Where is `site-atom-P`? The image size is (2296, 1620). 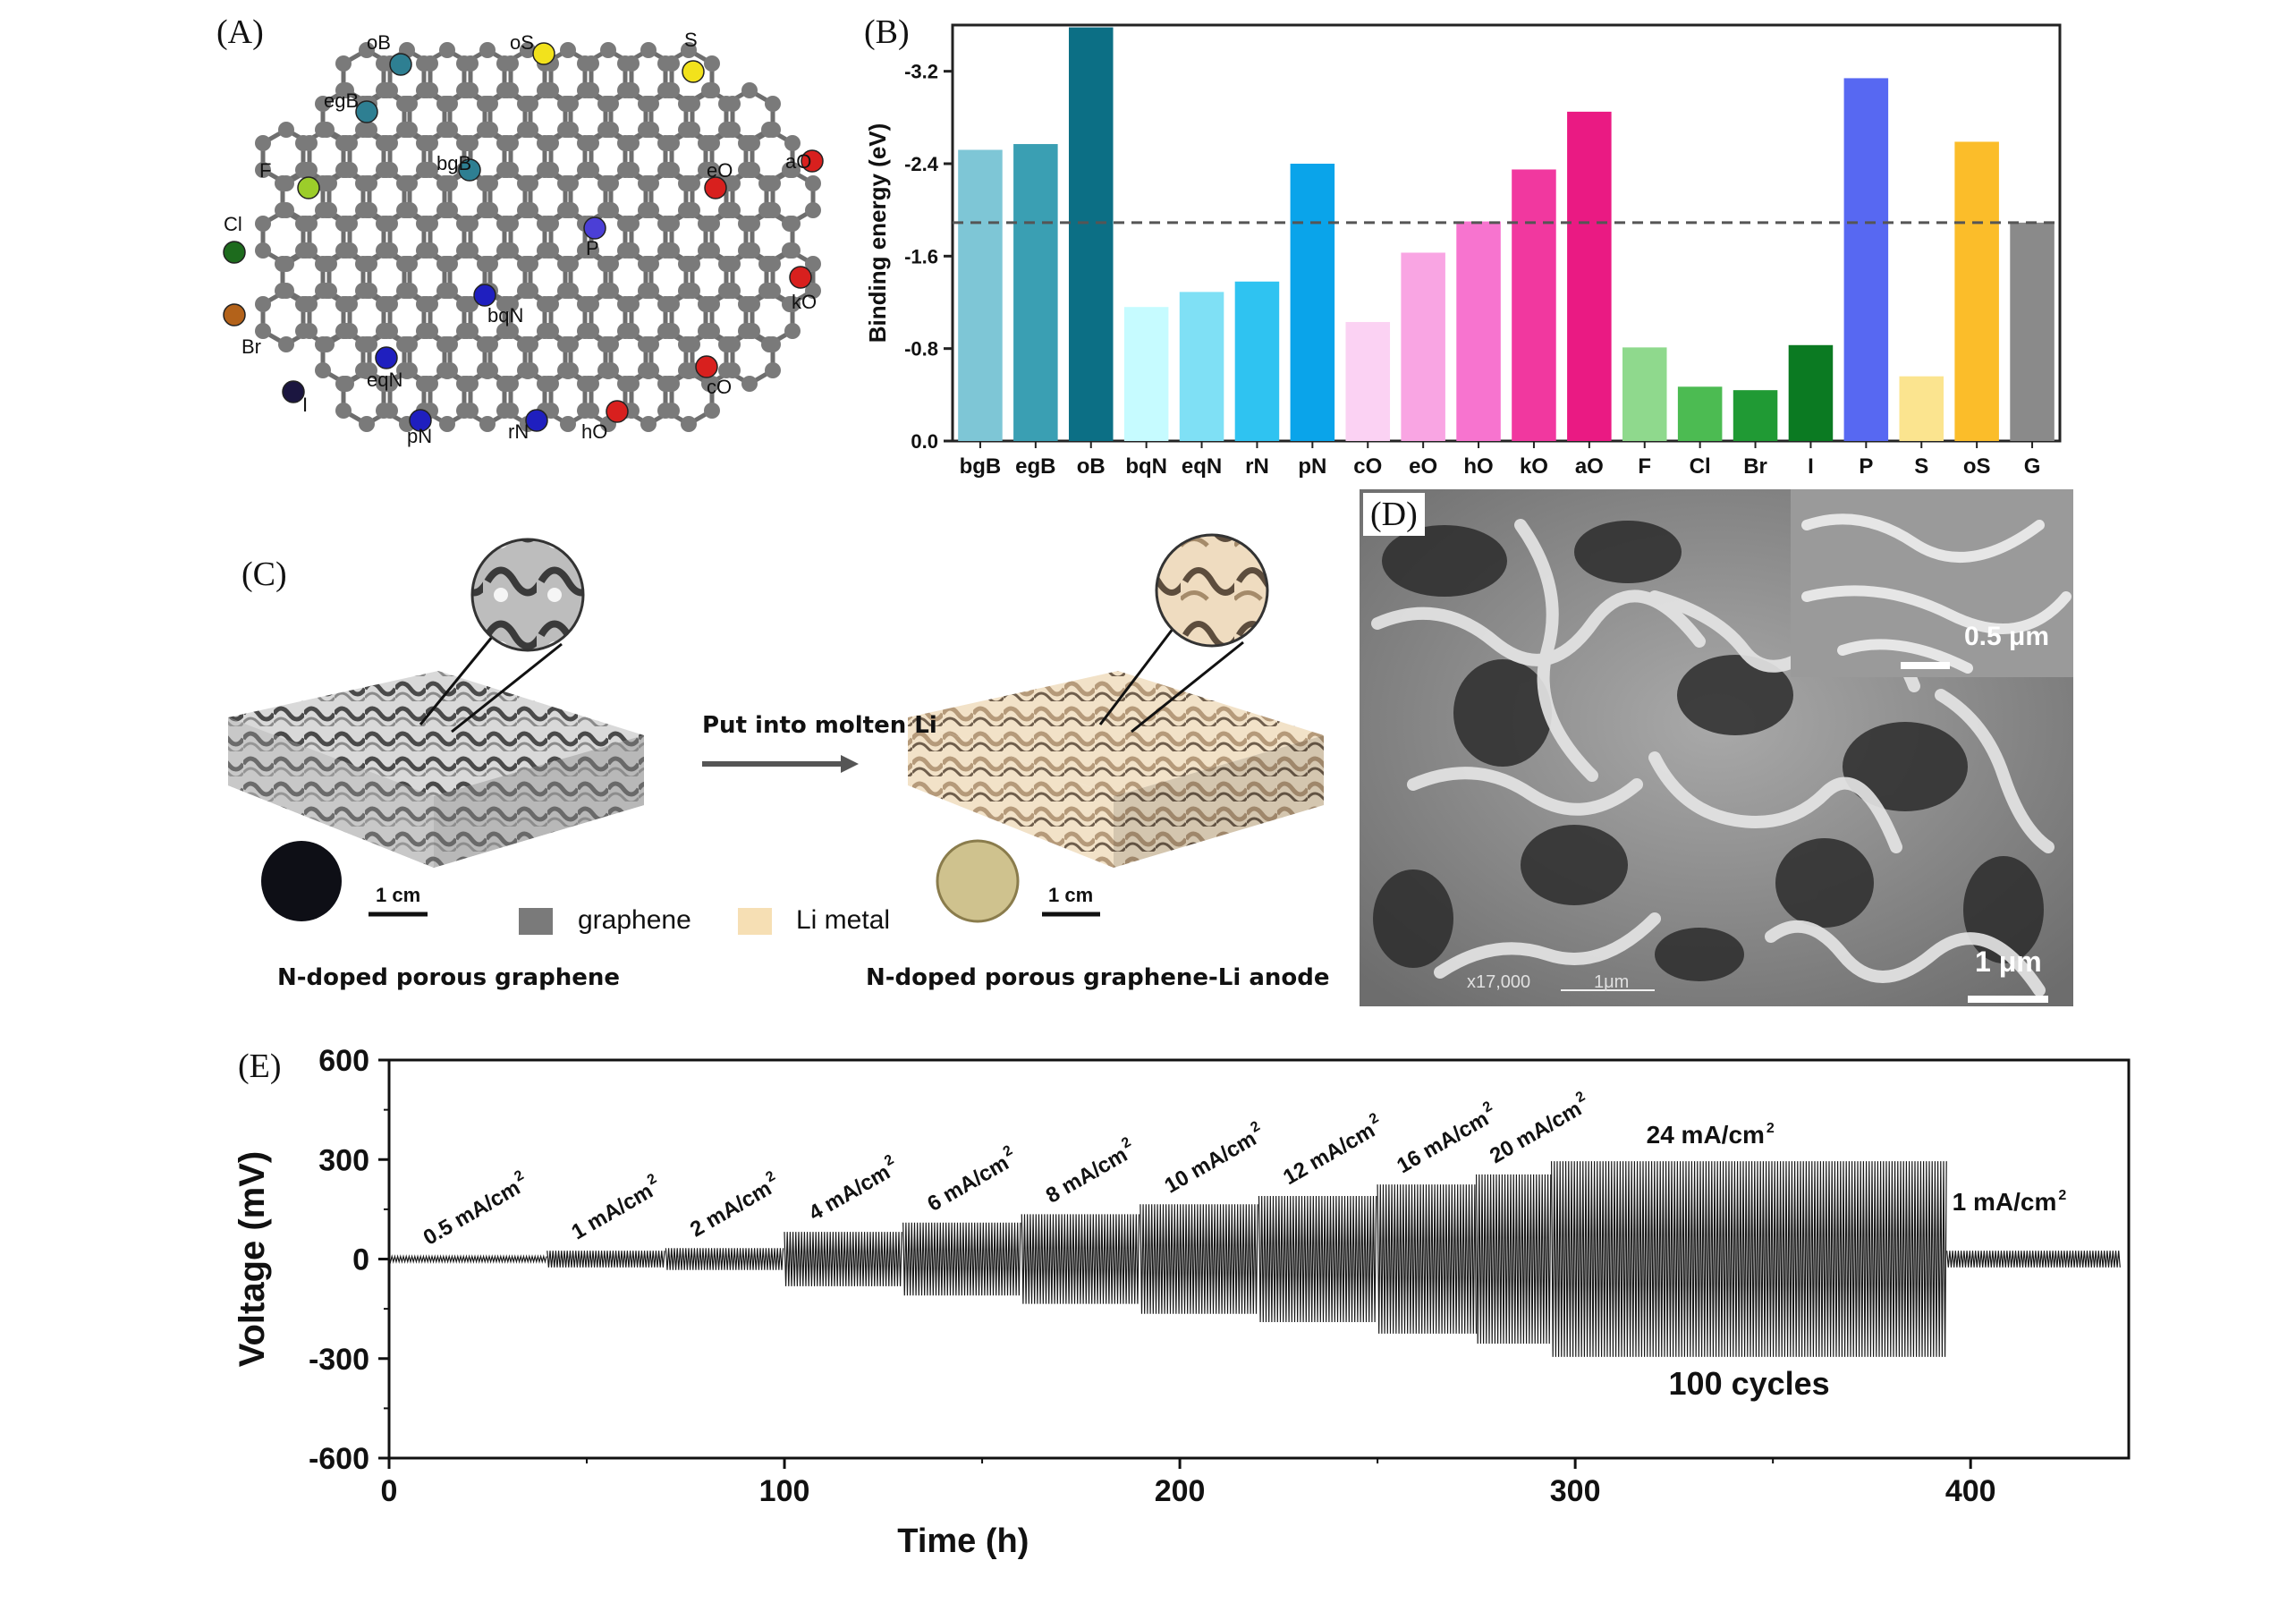
site-atom-P is located at coordinates (595, 228).